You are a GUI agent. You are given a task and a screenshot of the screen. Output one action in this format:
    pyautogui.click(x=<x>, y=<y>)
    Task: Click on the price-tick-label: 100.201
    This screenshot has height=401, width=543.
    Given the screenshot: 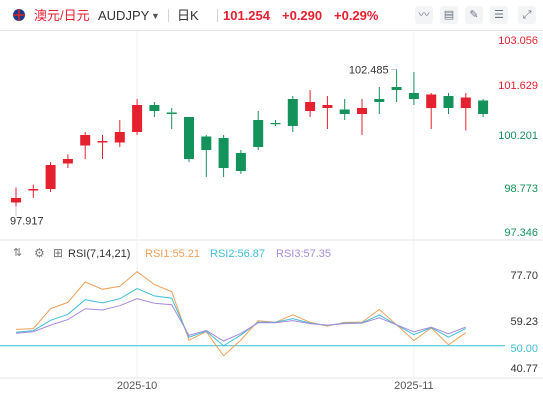 What is the action you would take?
    pyautogui.click(x=518, y=136)
    